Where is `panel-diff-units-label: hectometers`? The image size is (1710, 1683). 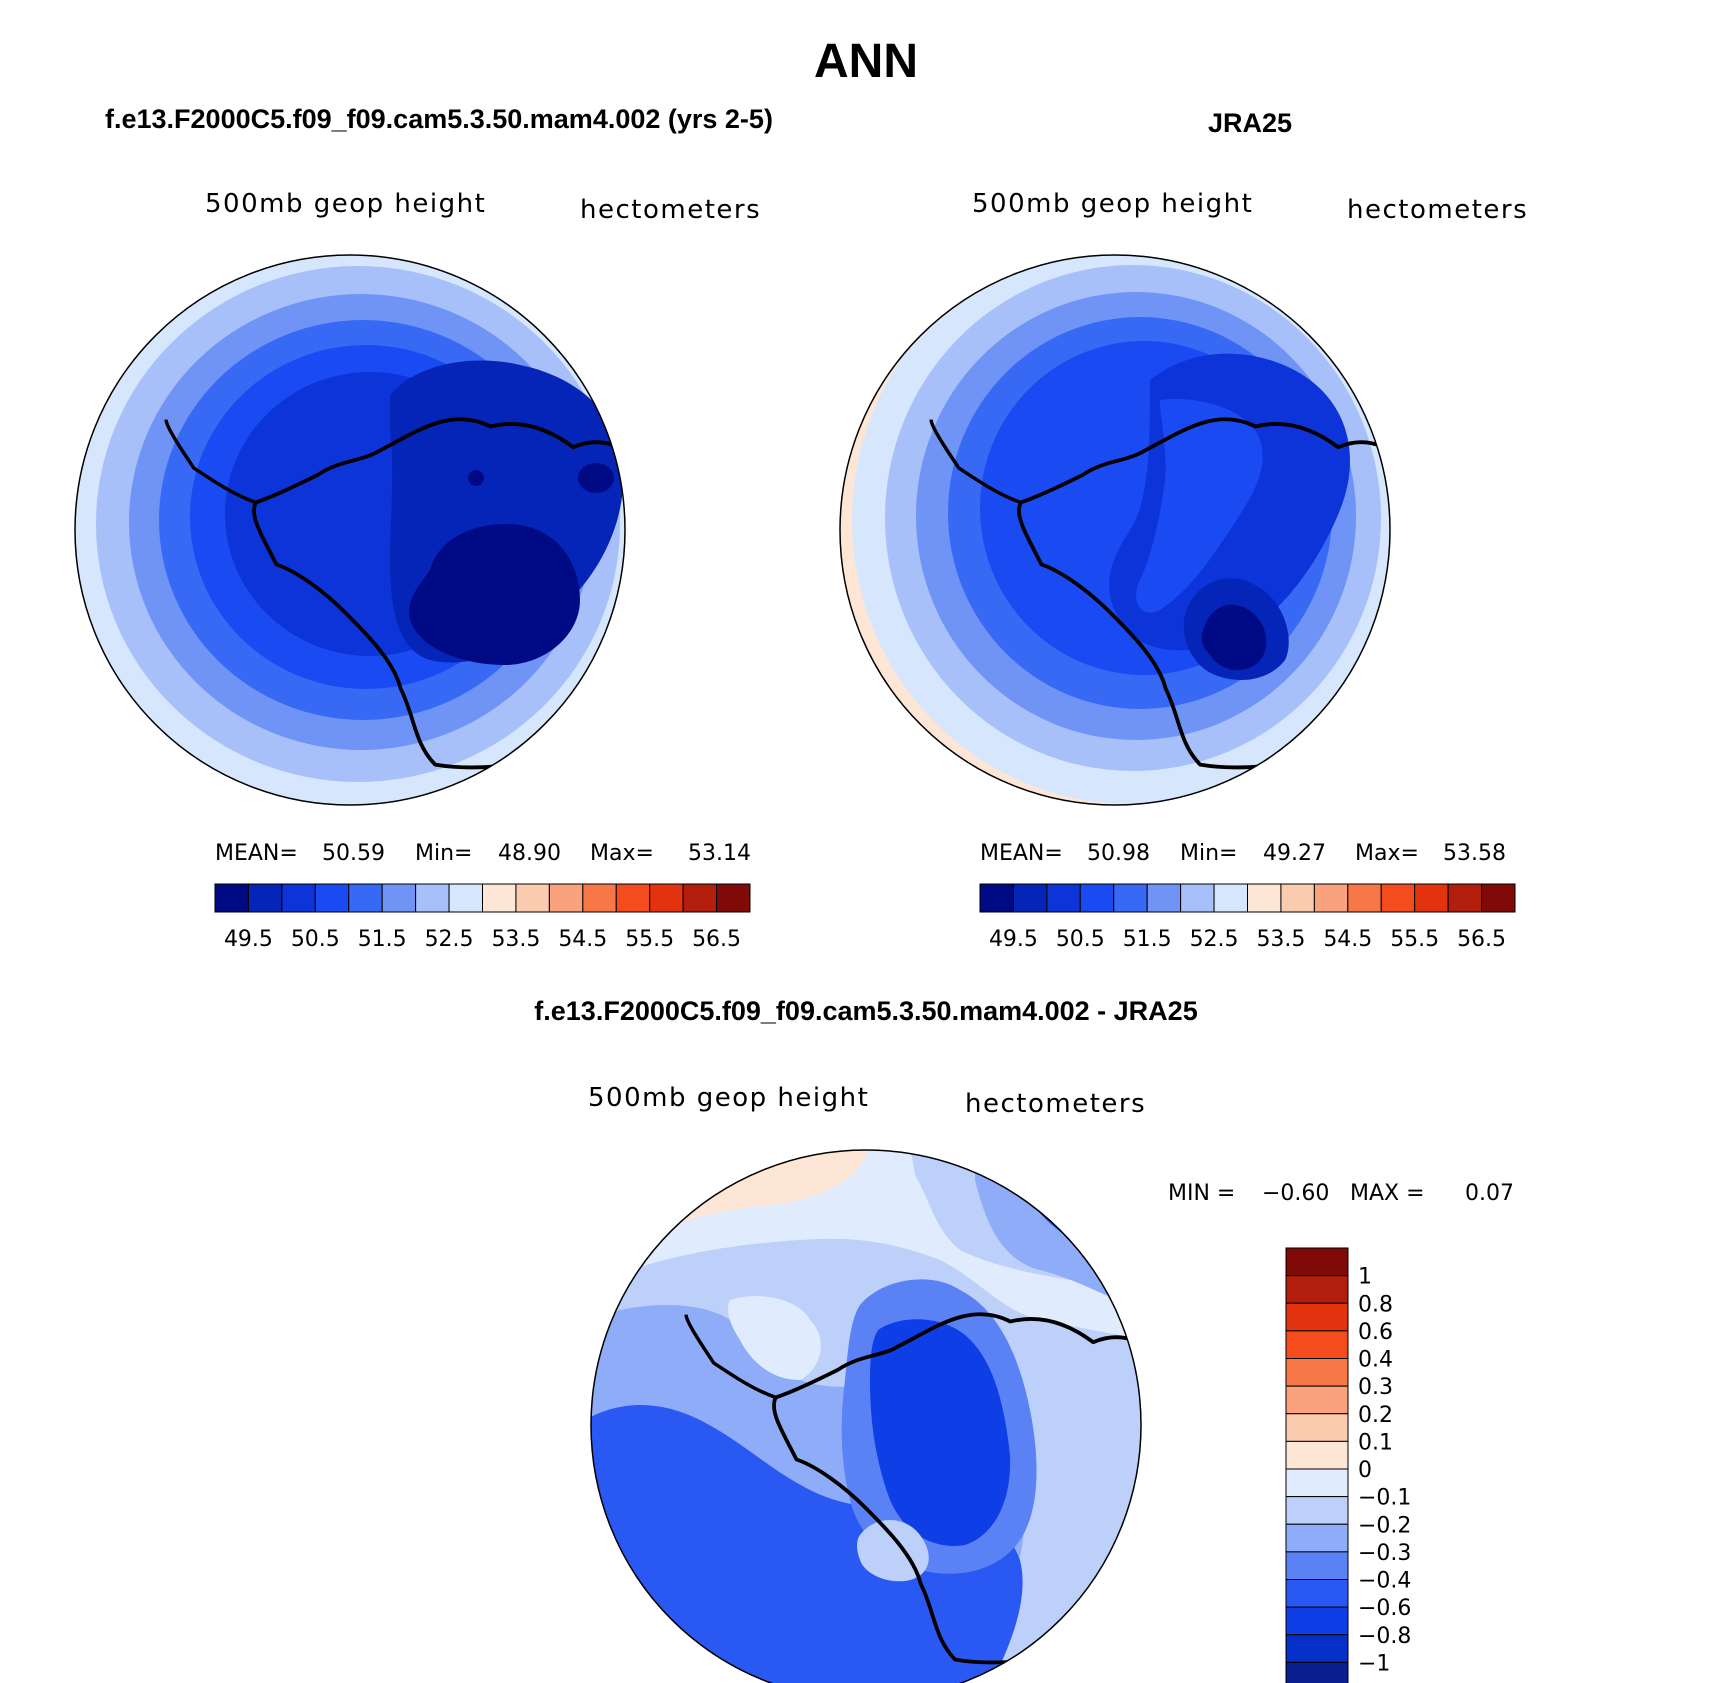
panel-diff-units-label: hectometers is located at coordinates (1055, 1104).